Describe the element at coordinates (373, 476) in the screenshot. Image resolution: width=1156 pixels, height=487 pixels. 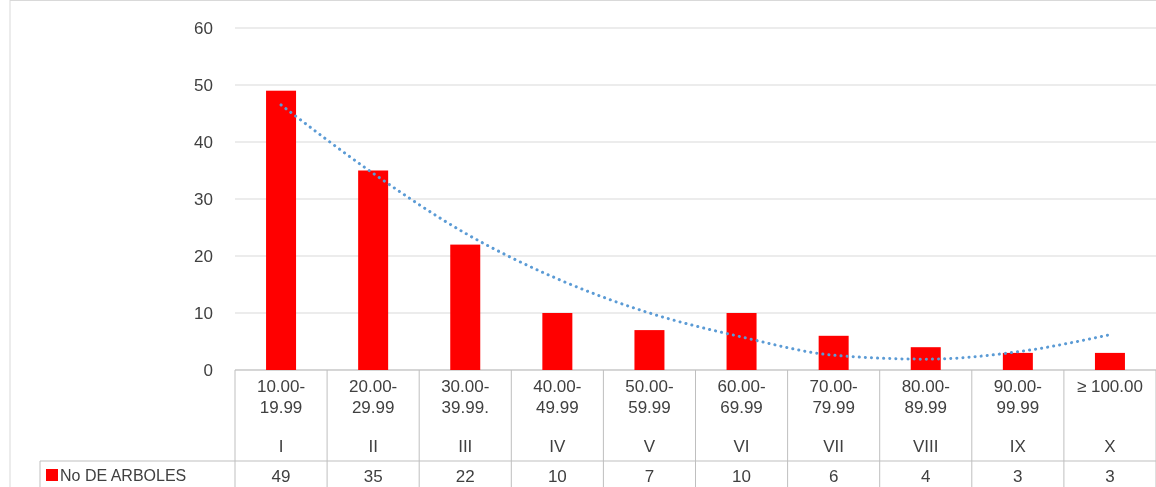
I see `data-label: 35` at that location.